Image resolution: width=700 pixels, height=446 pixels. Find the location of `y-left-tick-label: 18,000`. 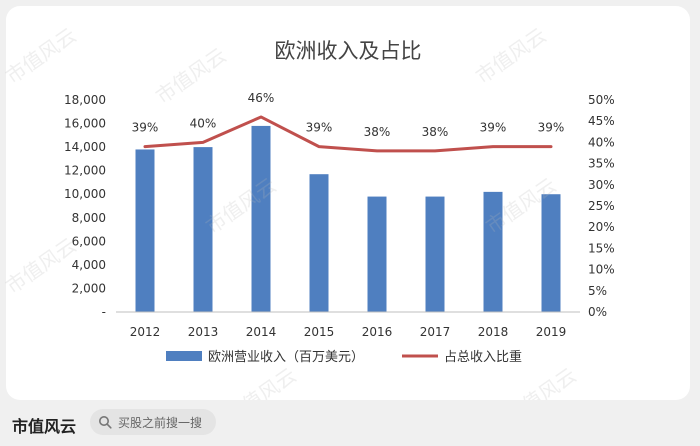

y-left-tick-label: 18,000 is located at coordinates (85, 100).